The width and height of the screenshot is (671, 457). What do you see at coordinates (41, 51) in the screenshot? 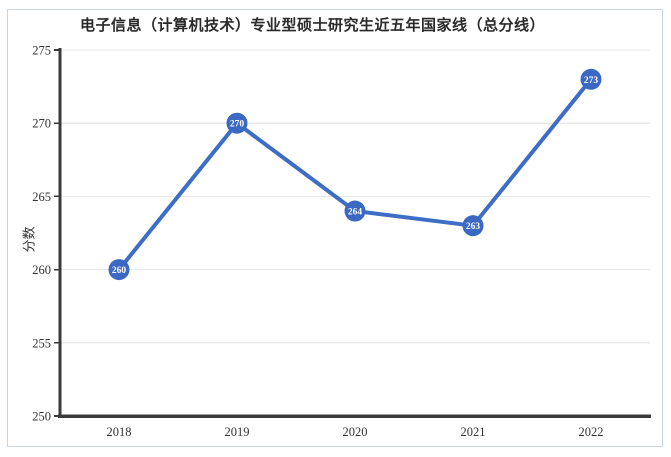
I see `y-tick-label: 275` at bounding box center [41, 51].